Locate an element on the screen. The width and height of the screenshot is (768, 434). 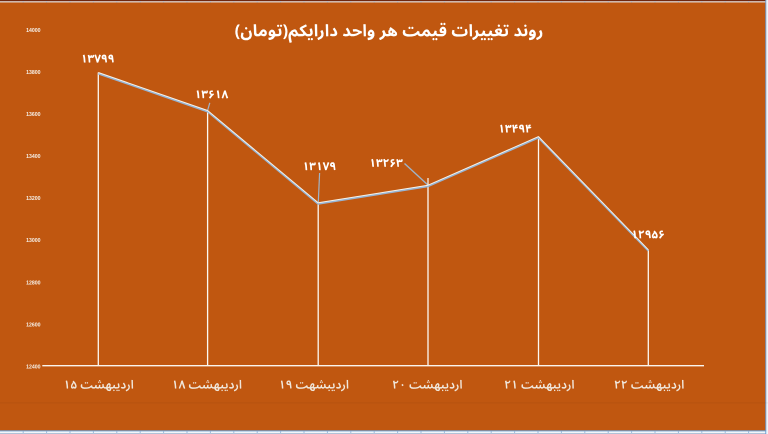
svg-text: 12600 is located at coordinates (33, 325).